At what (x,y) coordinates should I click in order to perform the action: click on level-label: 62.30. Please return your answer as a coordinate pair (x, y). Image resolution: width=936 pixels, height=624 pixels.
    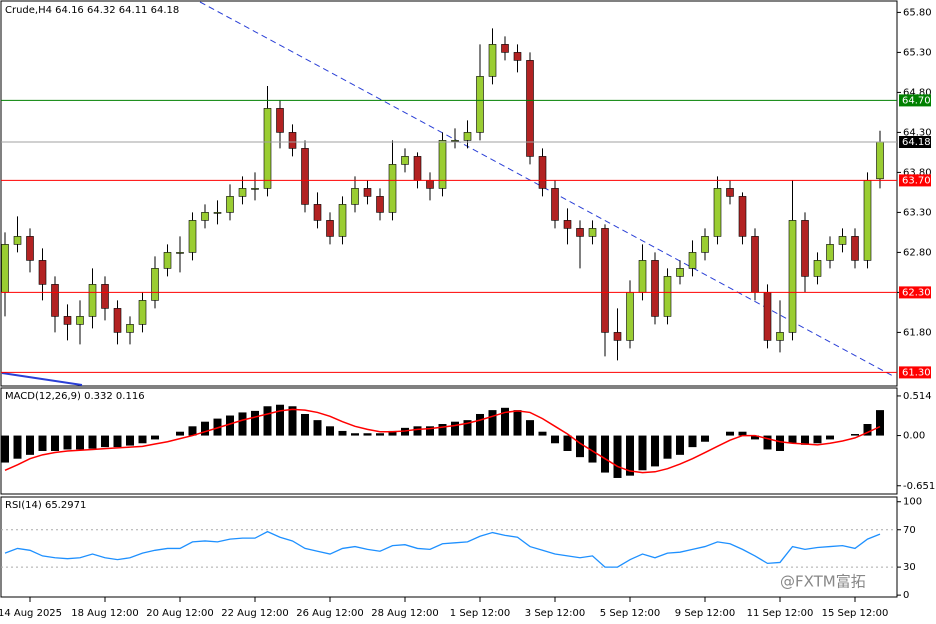
    Looking at the image, I should click on (916, 292).